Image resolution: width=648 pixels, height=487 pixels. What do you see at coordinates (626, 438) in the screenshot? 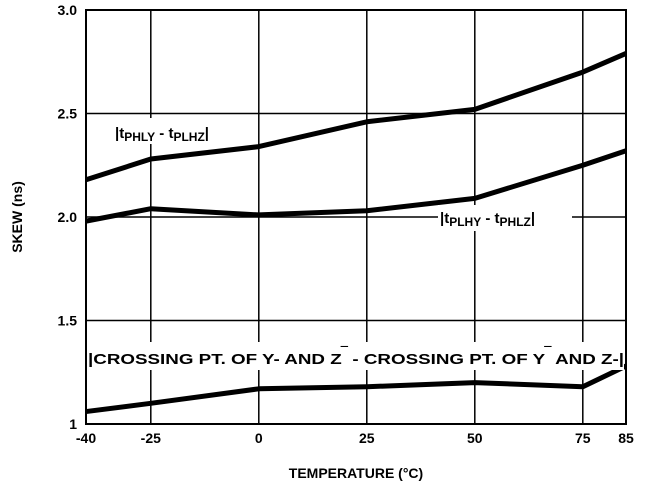
I see `x-tick-label: 85` at bounding box center [626, 438].